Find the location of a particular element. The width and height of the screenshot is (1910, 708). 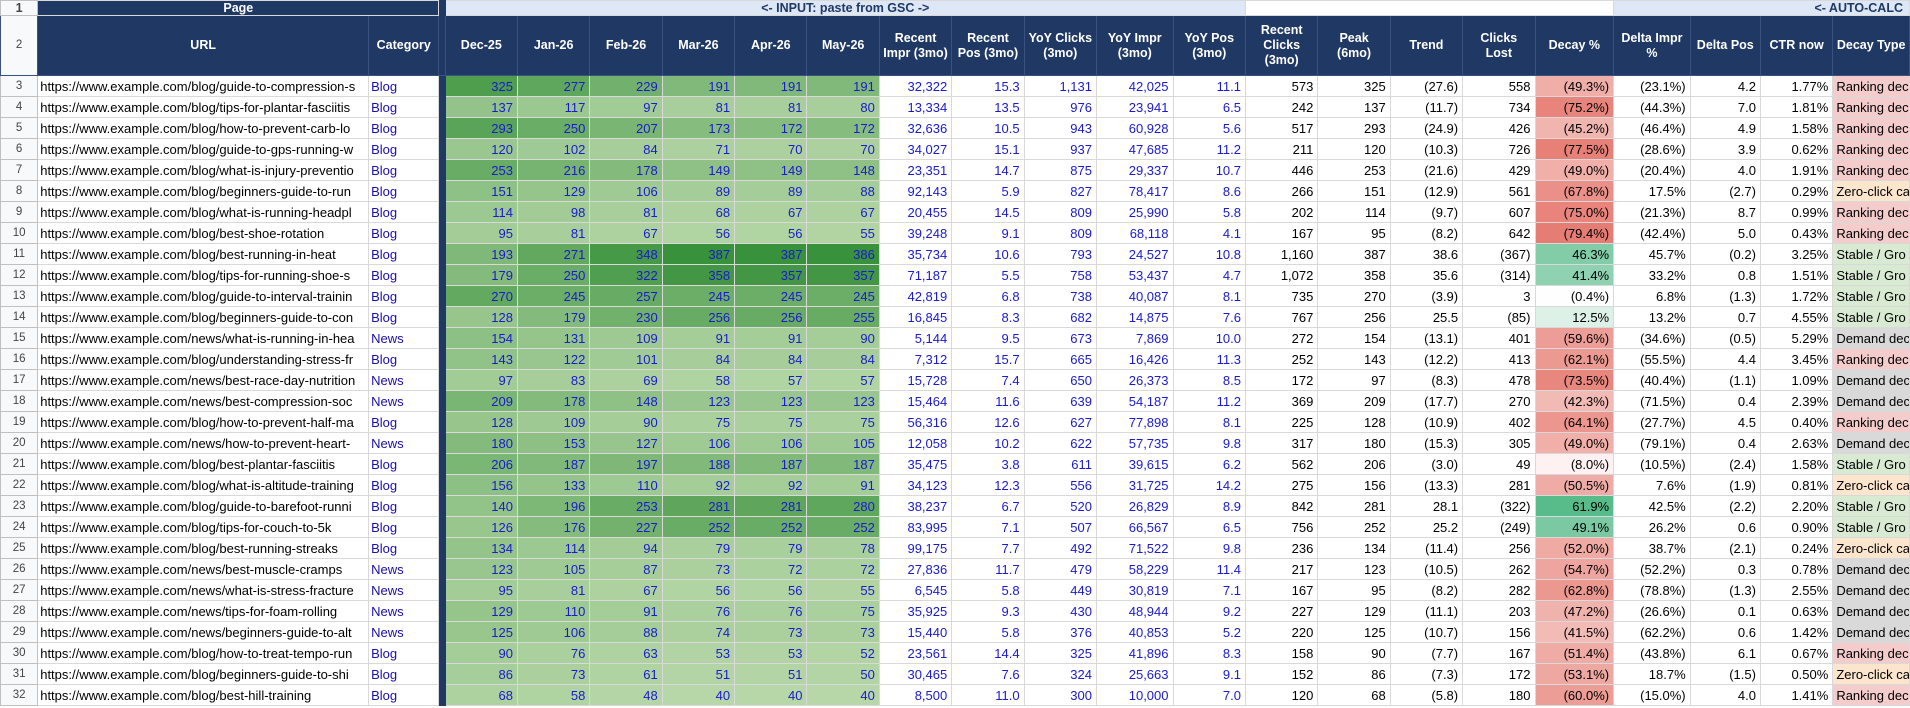

input-rp-cell: 10.6 is located at coordinates (988, 254).